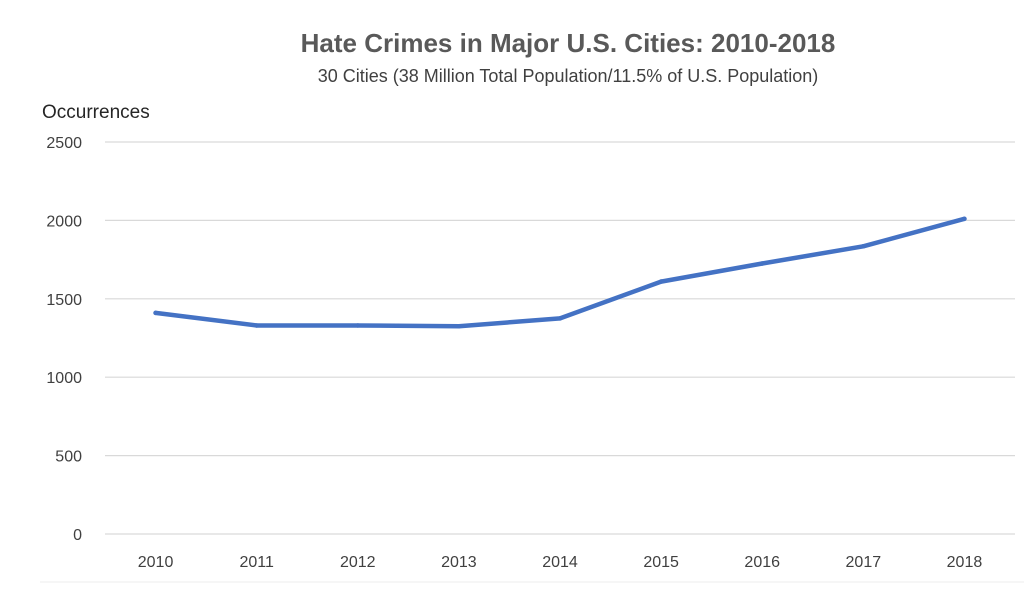  I want to click on y-tick-label: 500, so click(68, 457).